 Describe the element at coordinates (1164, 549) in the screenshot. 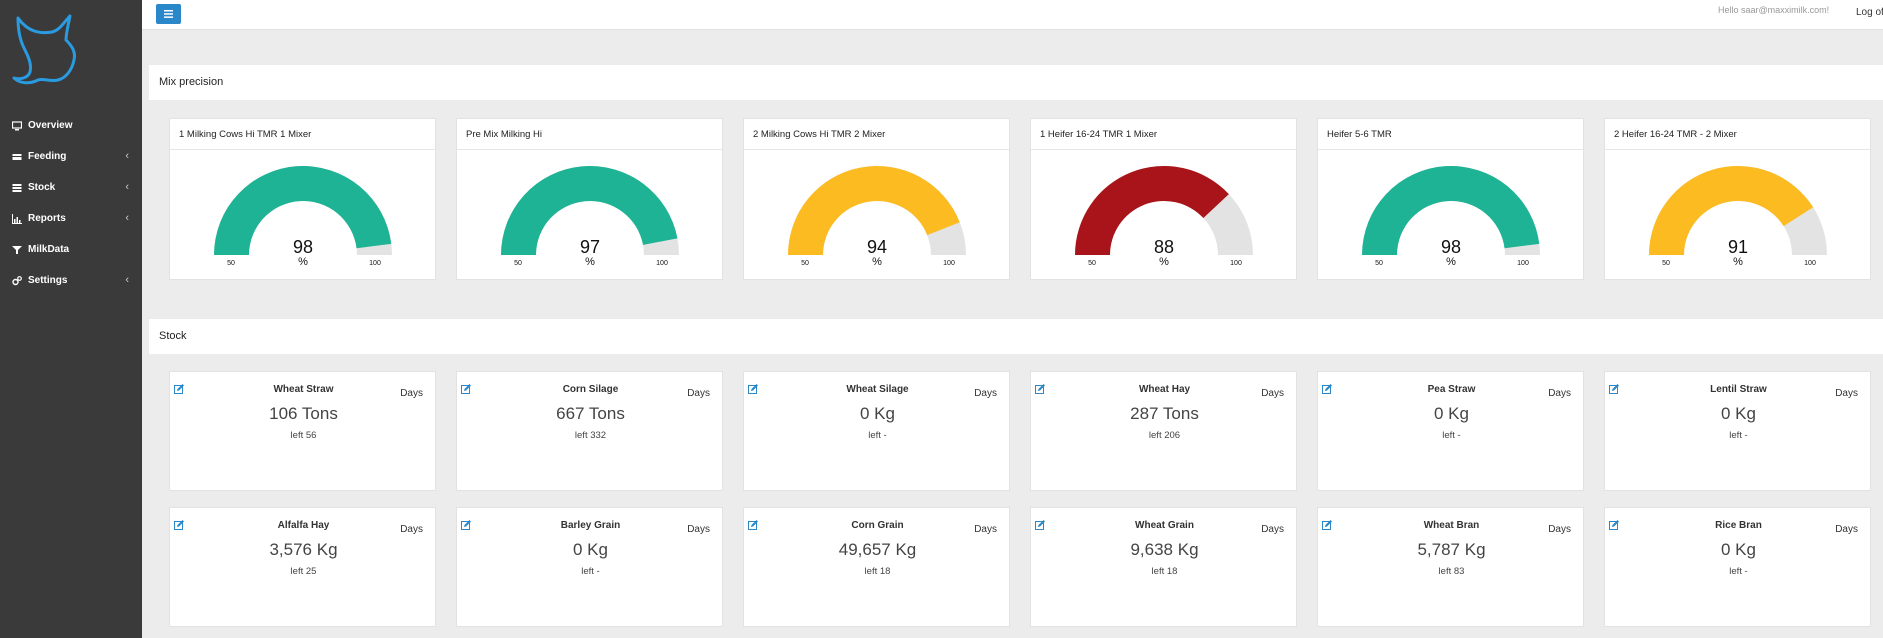

I see `stock-amount: 9,638 Kg` at that location.